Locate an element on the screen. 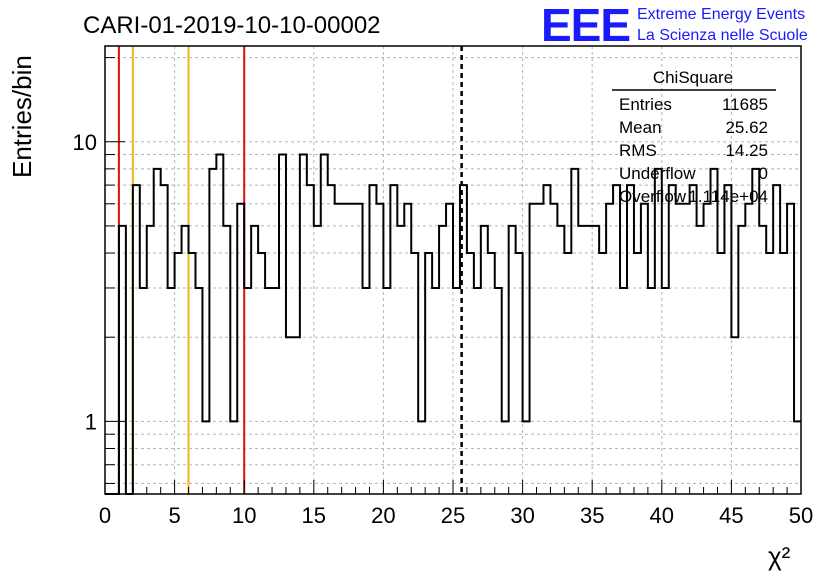  eee-line1: Extreme Energy Events is located at coordinates (721, 14).